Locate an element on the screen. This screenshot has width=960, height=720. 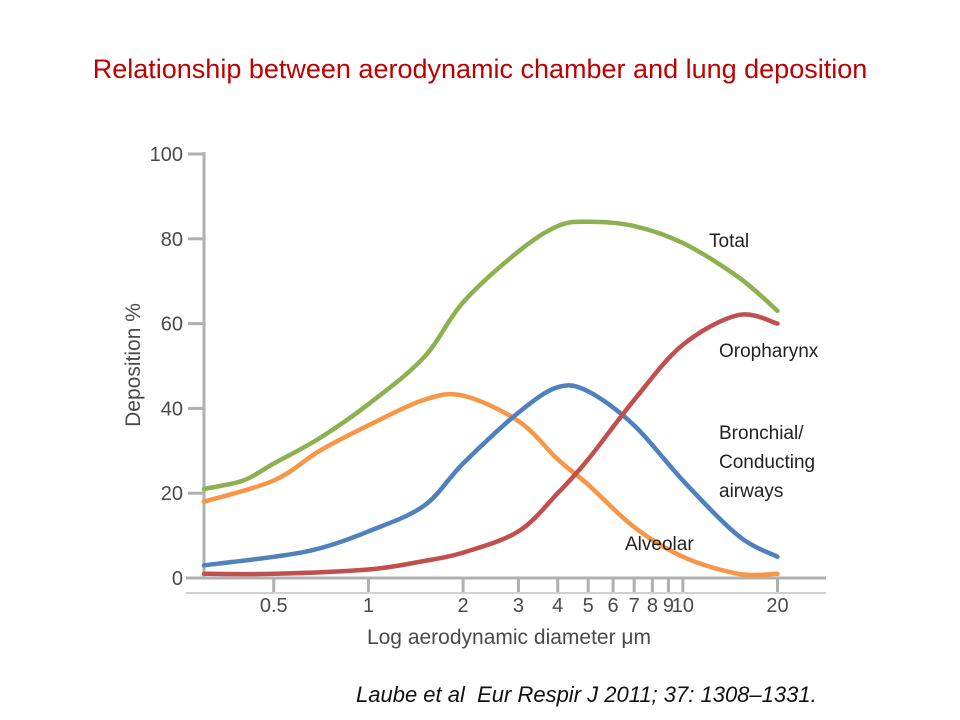
x-tick-label: 3 is located at coordinates (518, 606).